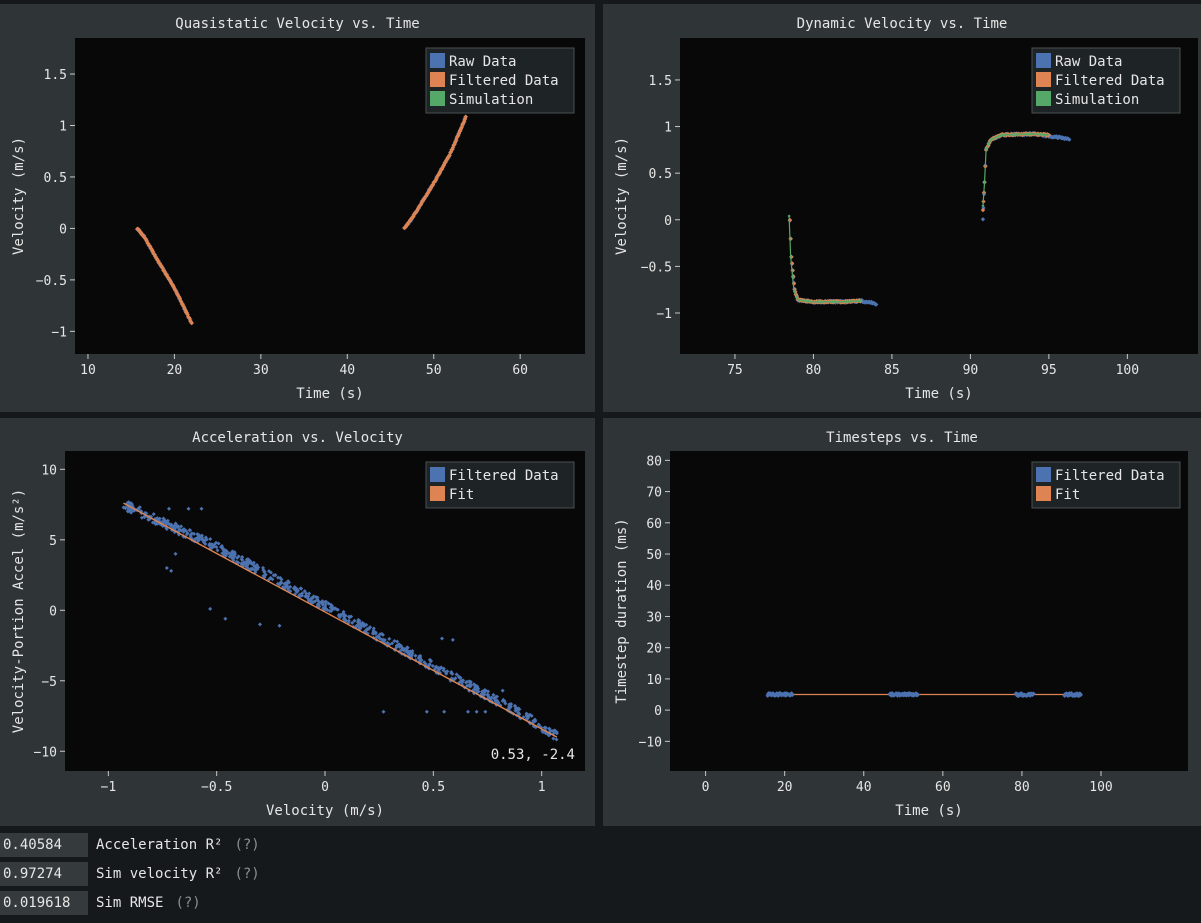 This screenshot has width=1201, height=923. I want to click on sim-rmse-value, so click(44, 903).